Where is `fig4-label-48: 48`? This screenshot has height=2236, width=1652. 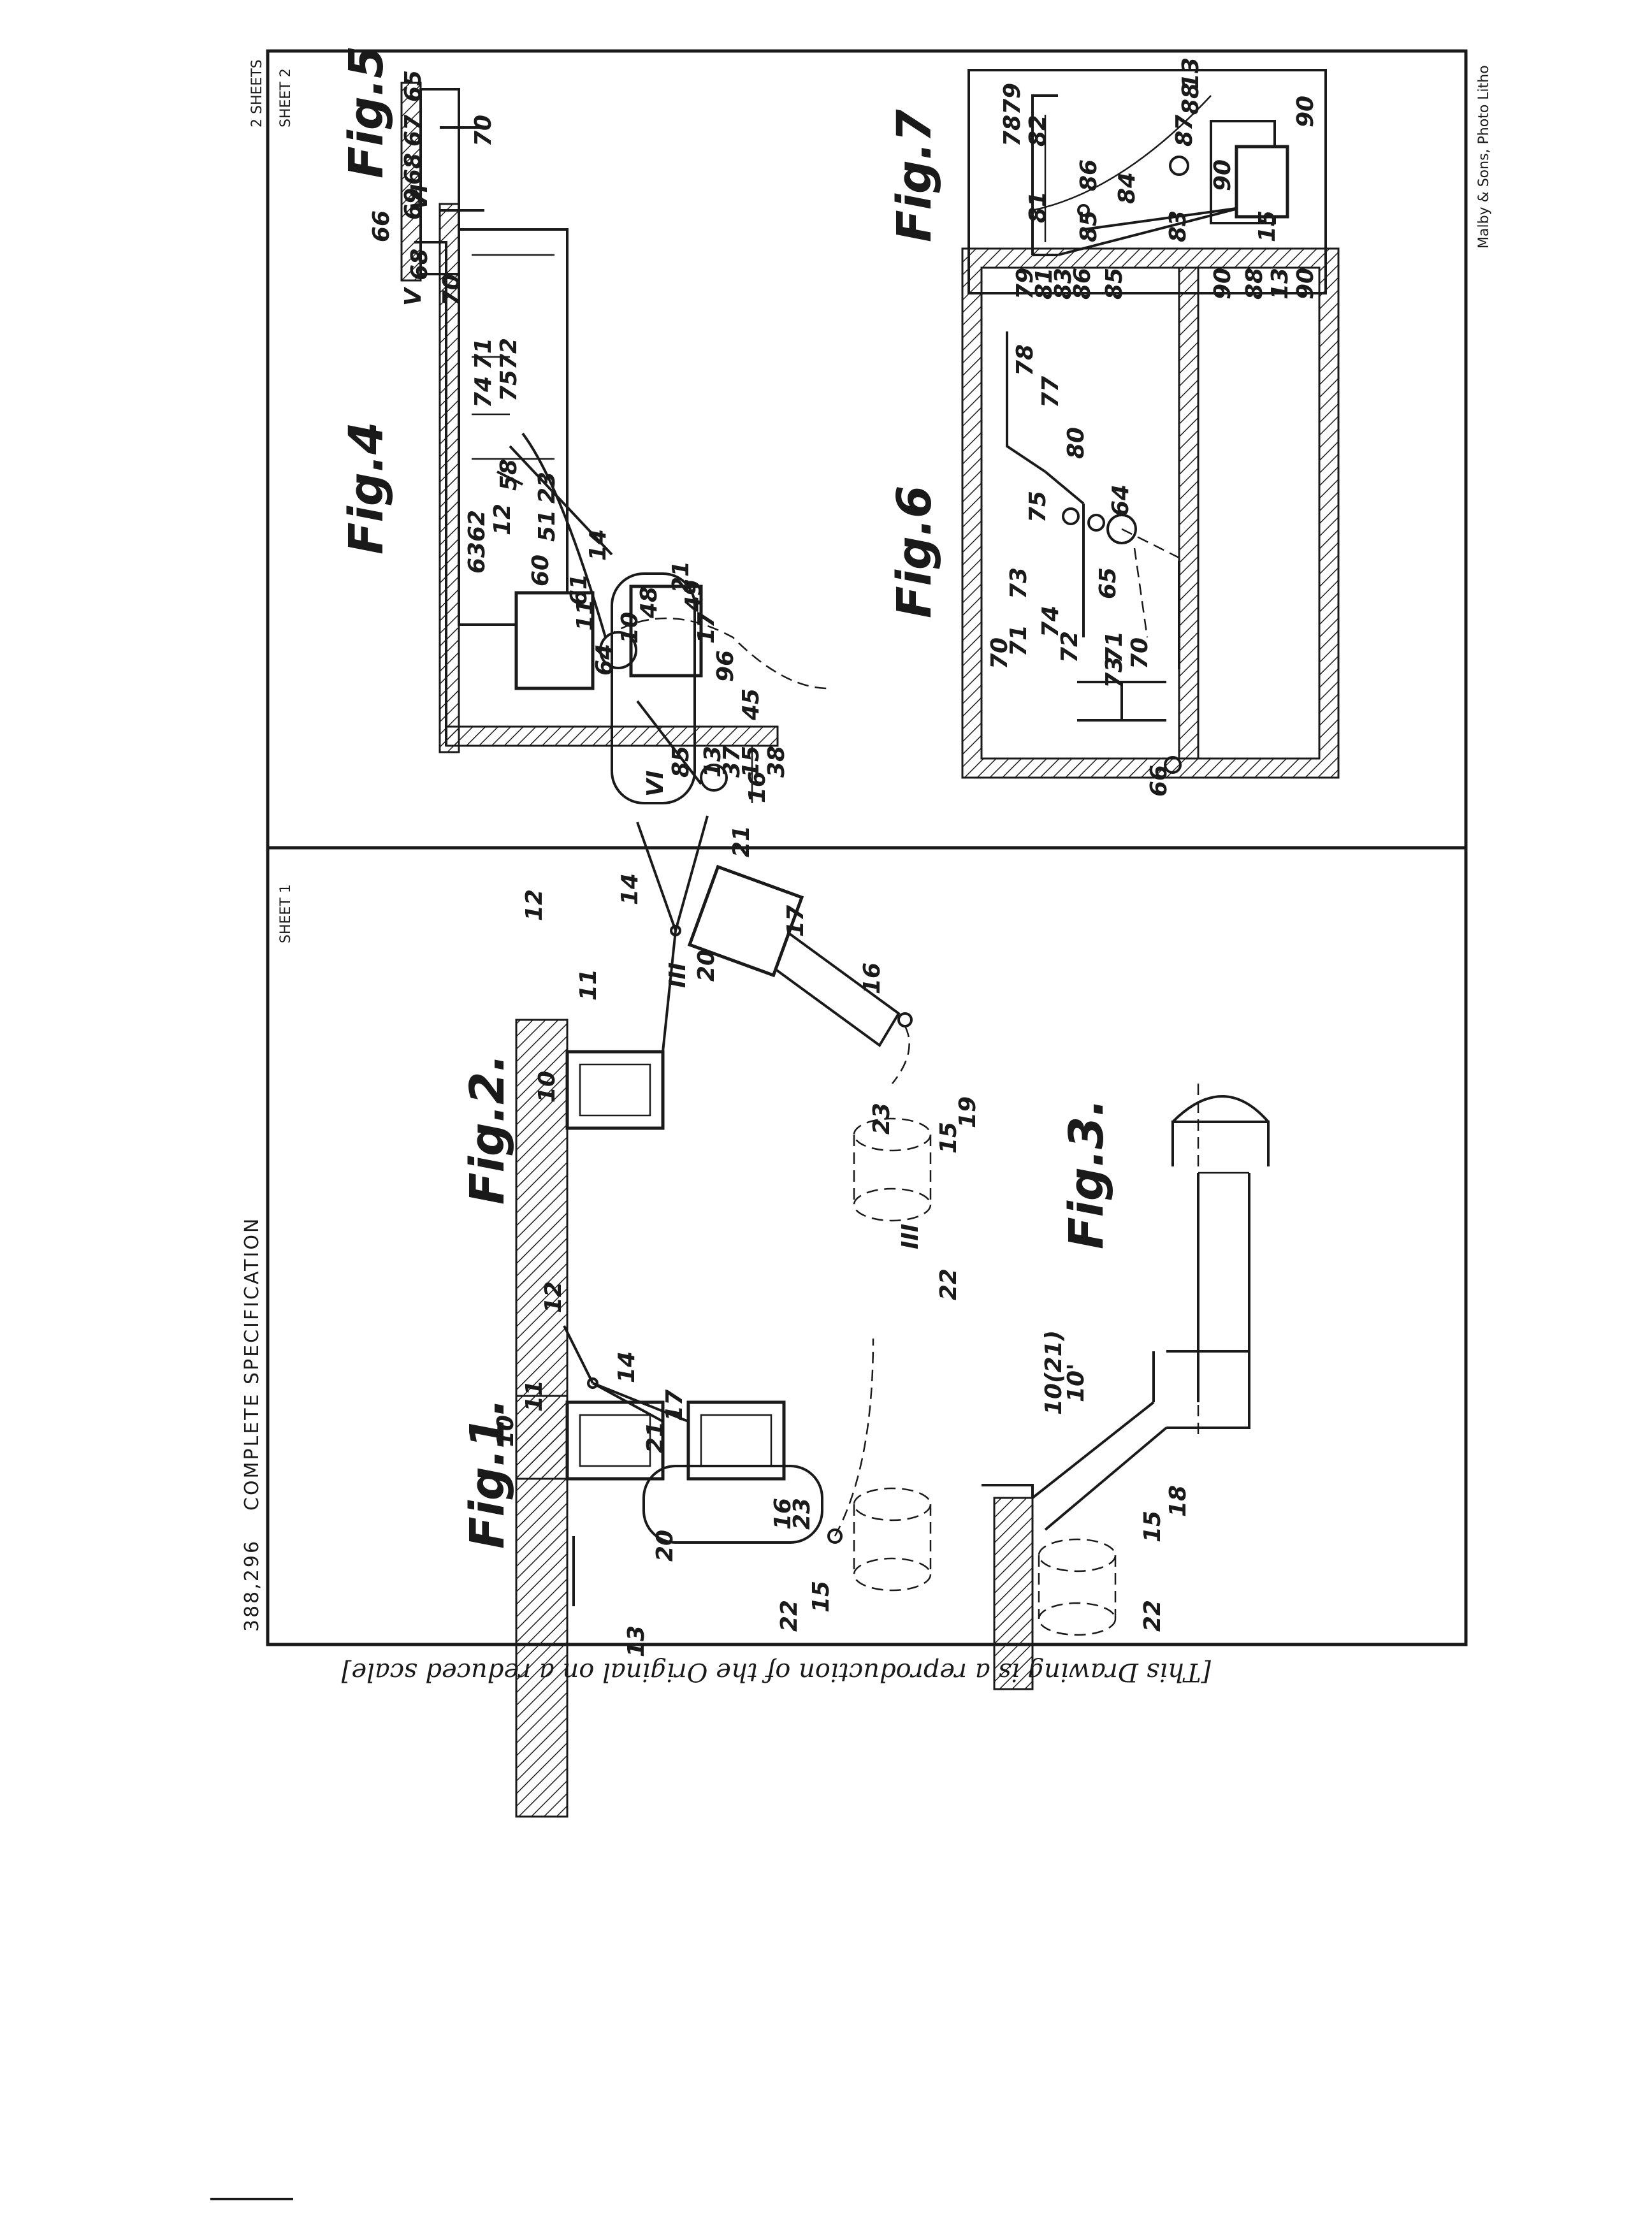 fig4-label-48: 48 is located at coordinates (649, 602).